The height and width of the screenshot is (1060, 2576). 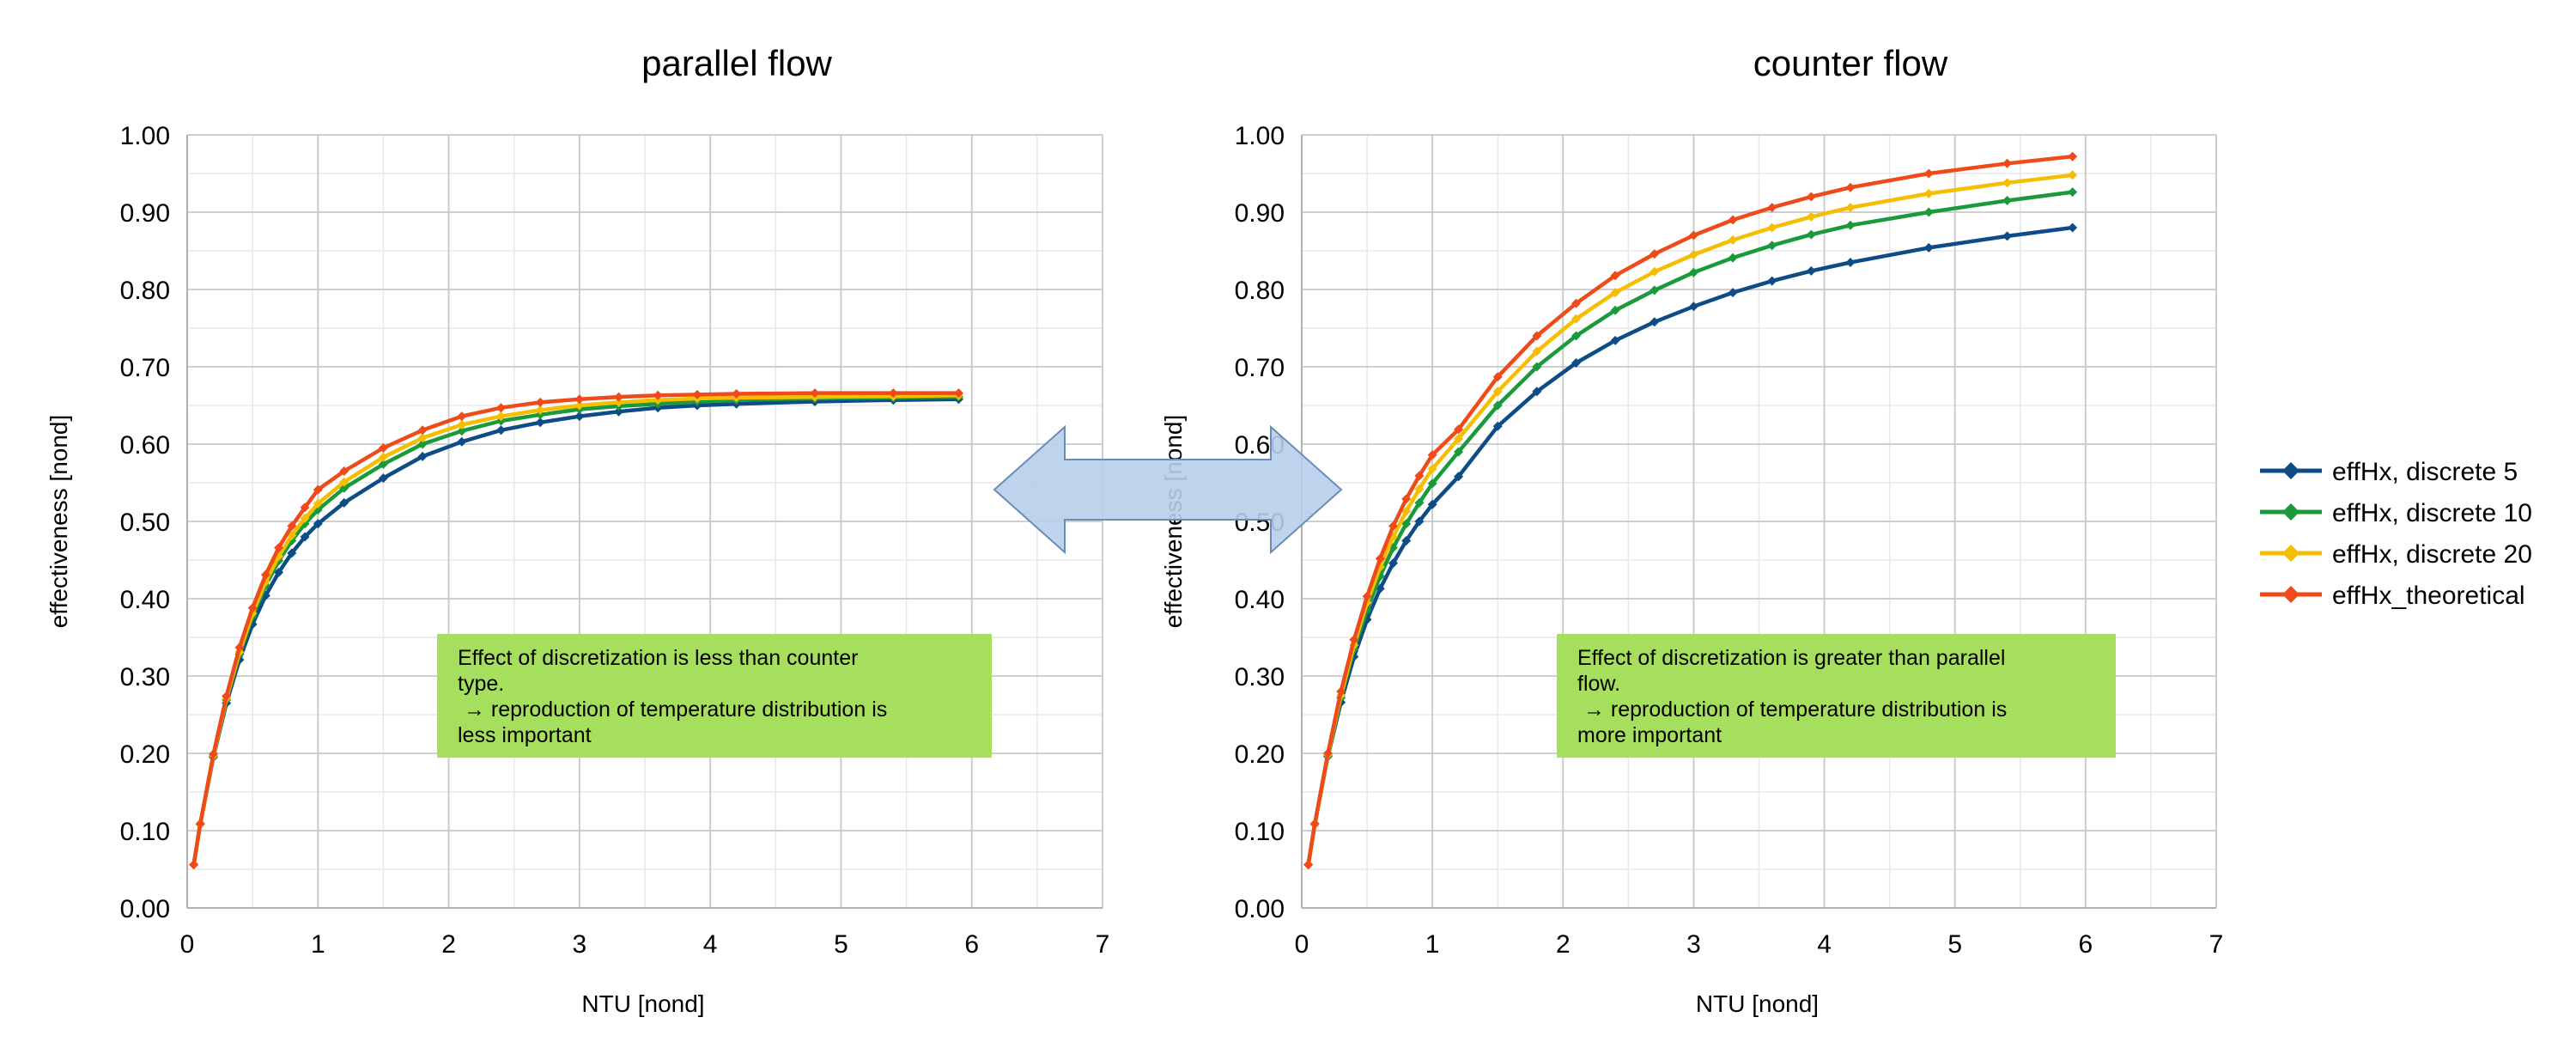 I want to click on legend-marker, so click(x=2291, y=553).